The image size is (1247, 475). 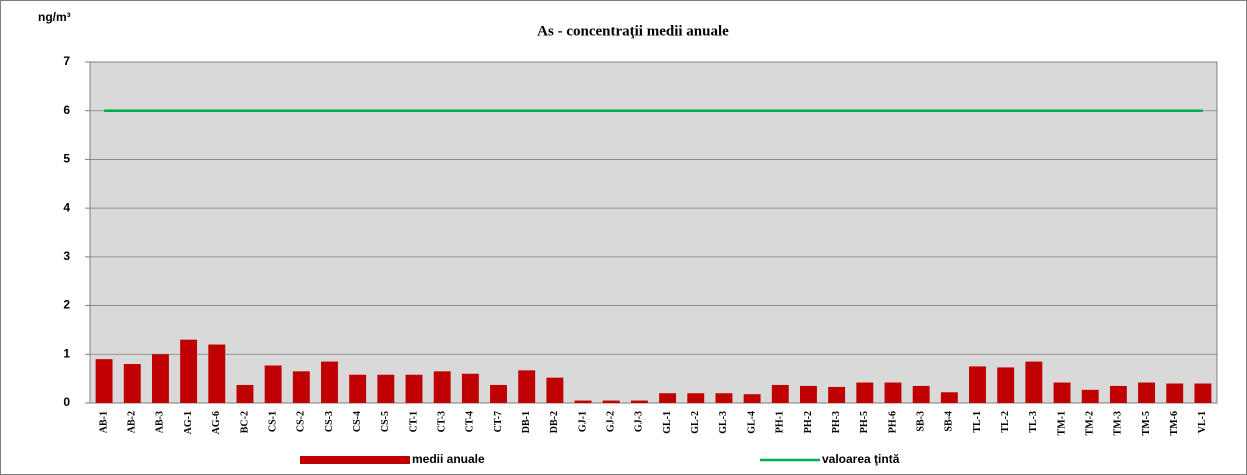 I want to click on x-tick-label: CS-5, so click(x=385, y=421).